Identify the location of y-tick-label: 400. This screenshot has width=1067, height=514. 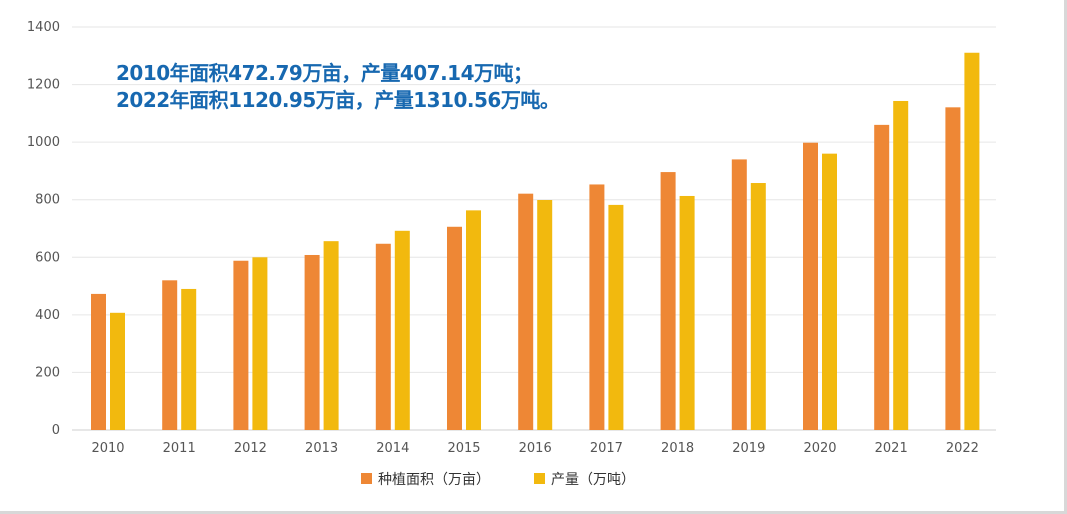
(47, 315).